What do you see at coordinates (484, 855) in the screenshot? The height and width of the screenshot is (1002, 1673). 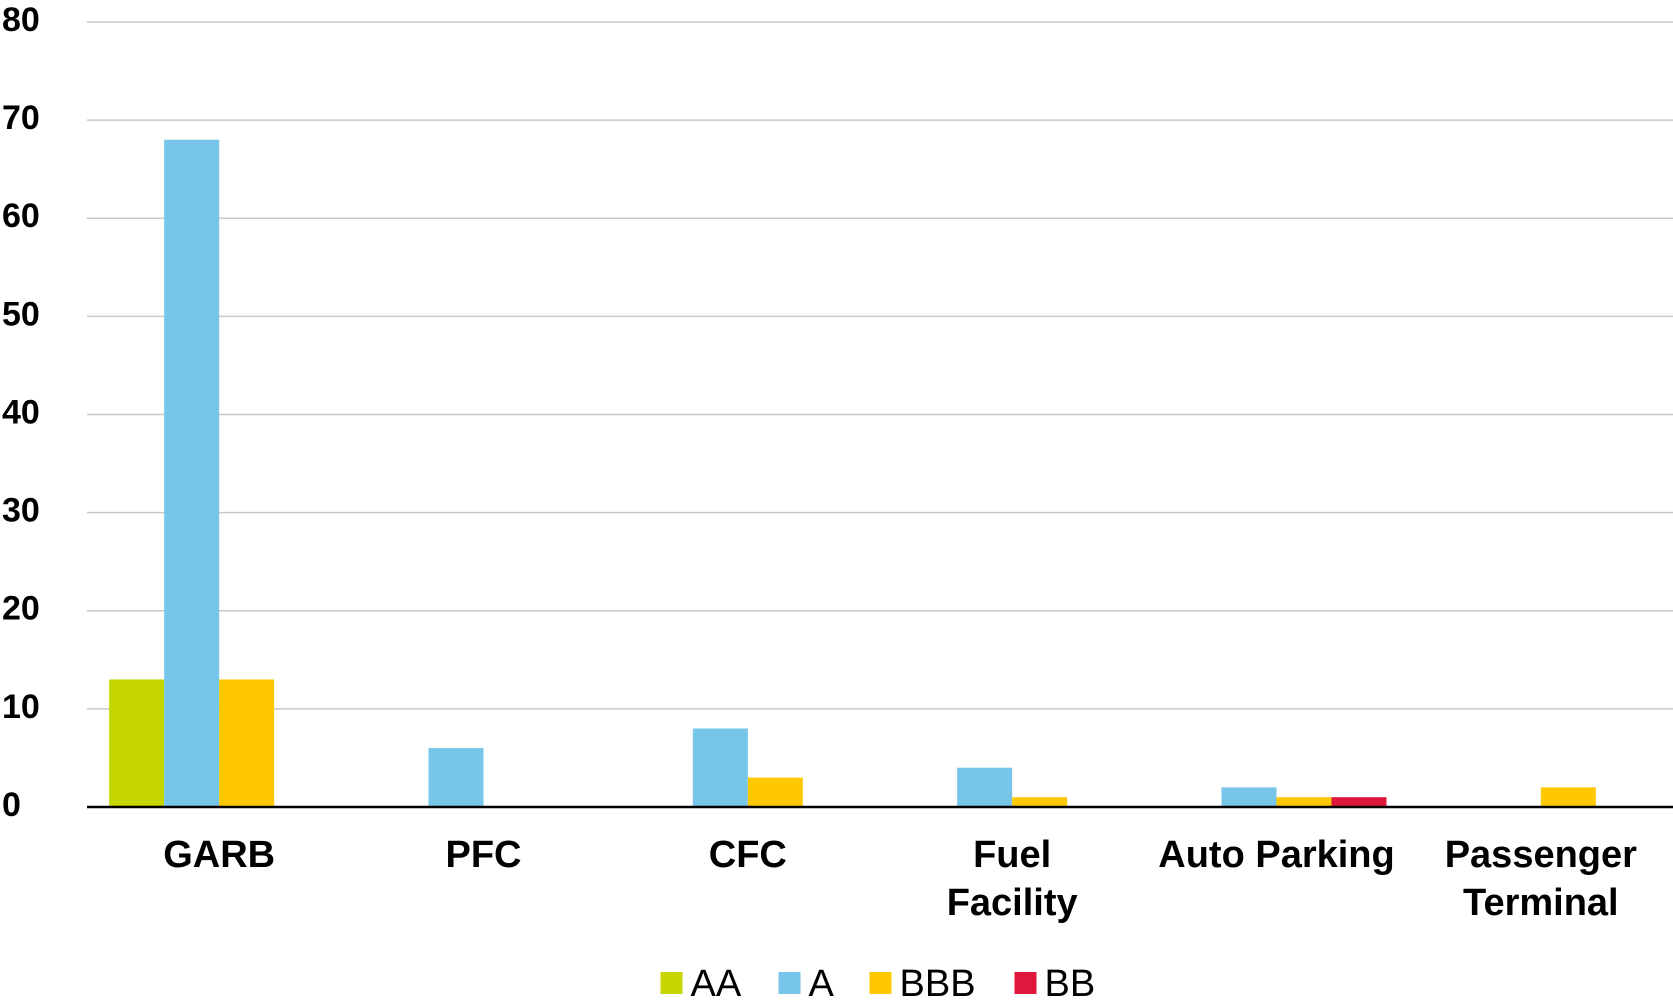 I see `x-tick-label: PFC` at bounding box center [484, 855].